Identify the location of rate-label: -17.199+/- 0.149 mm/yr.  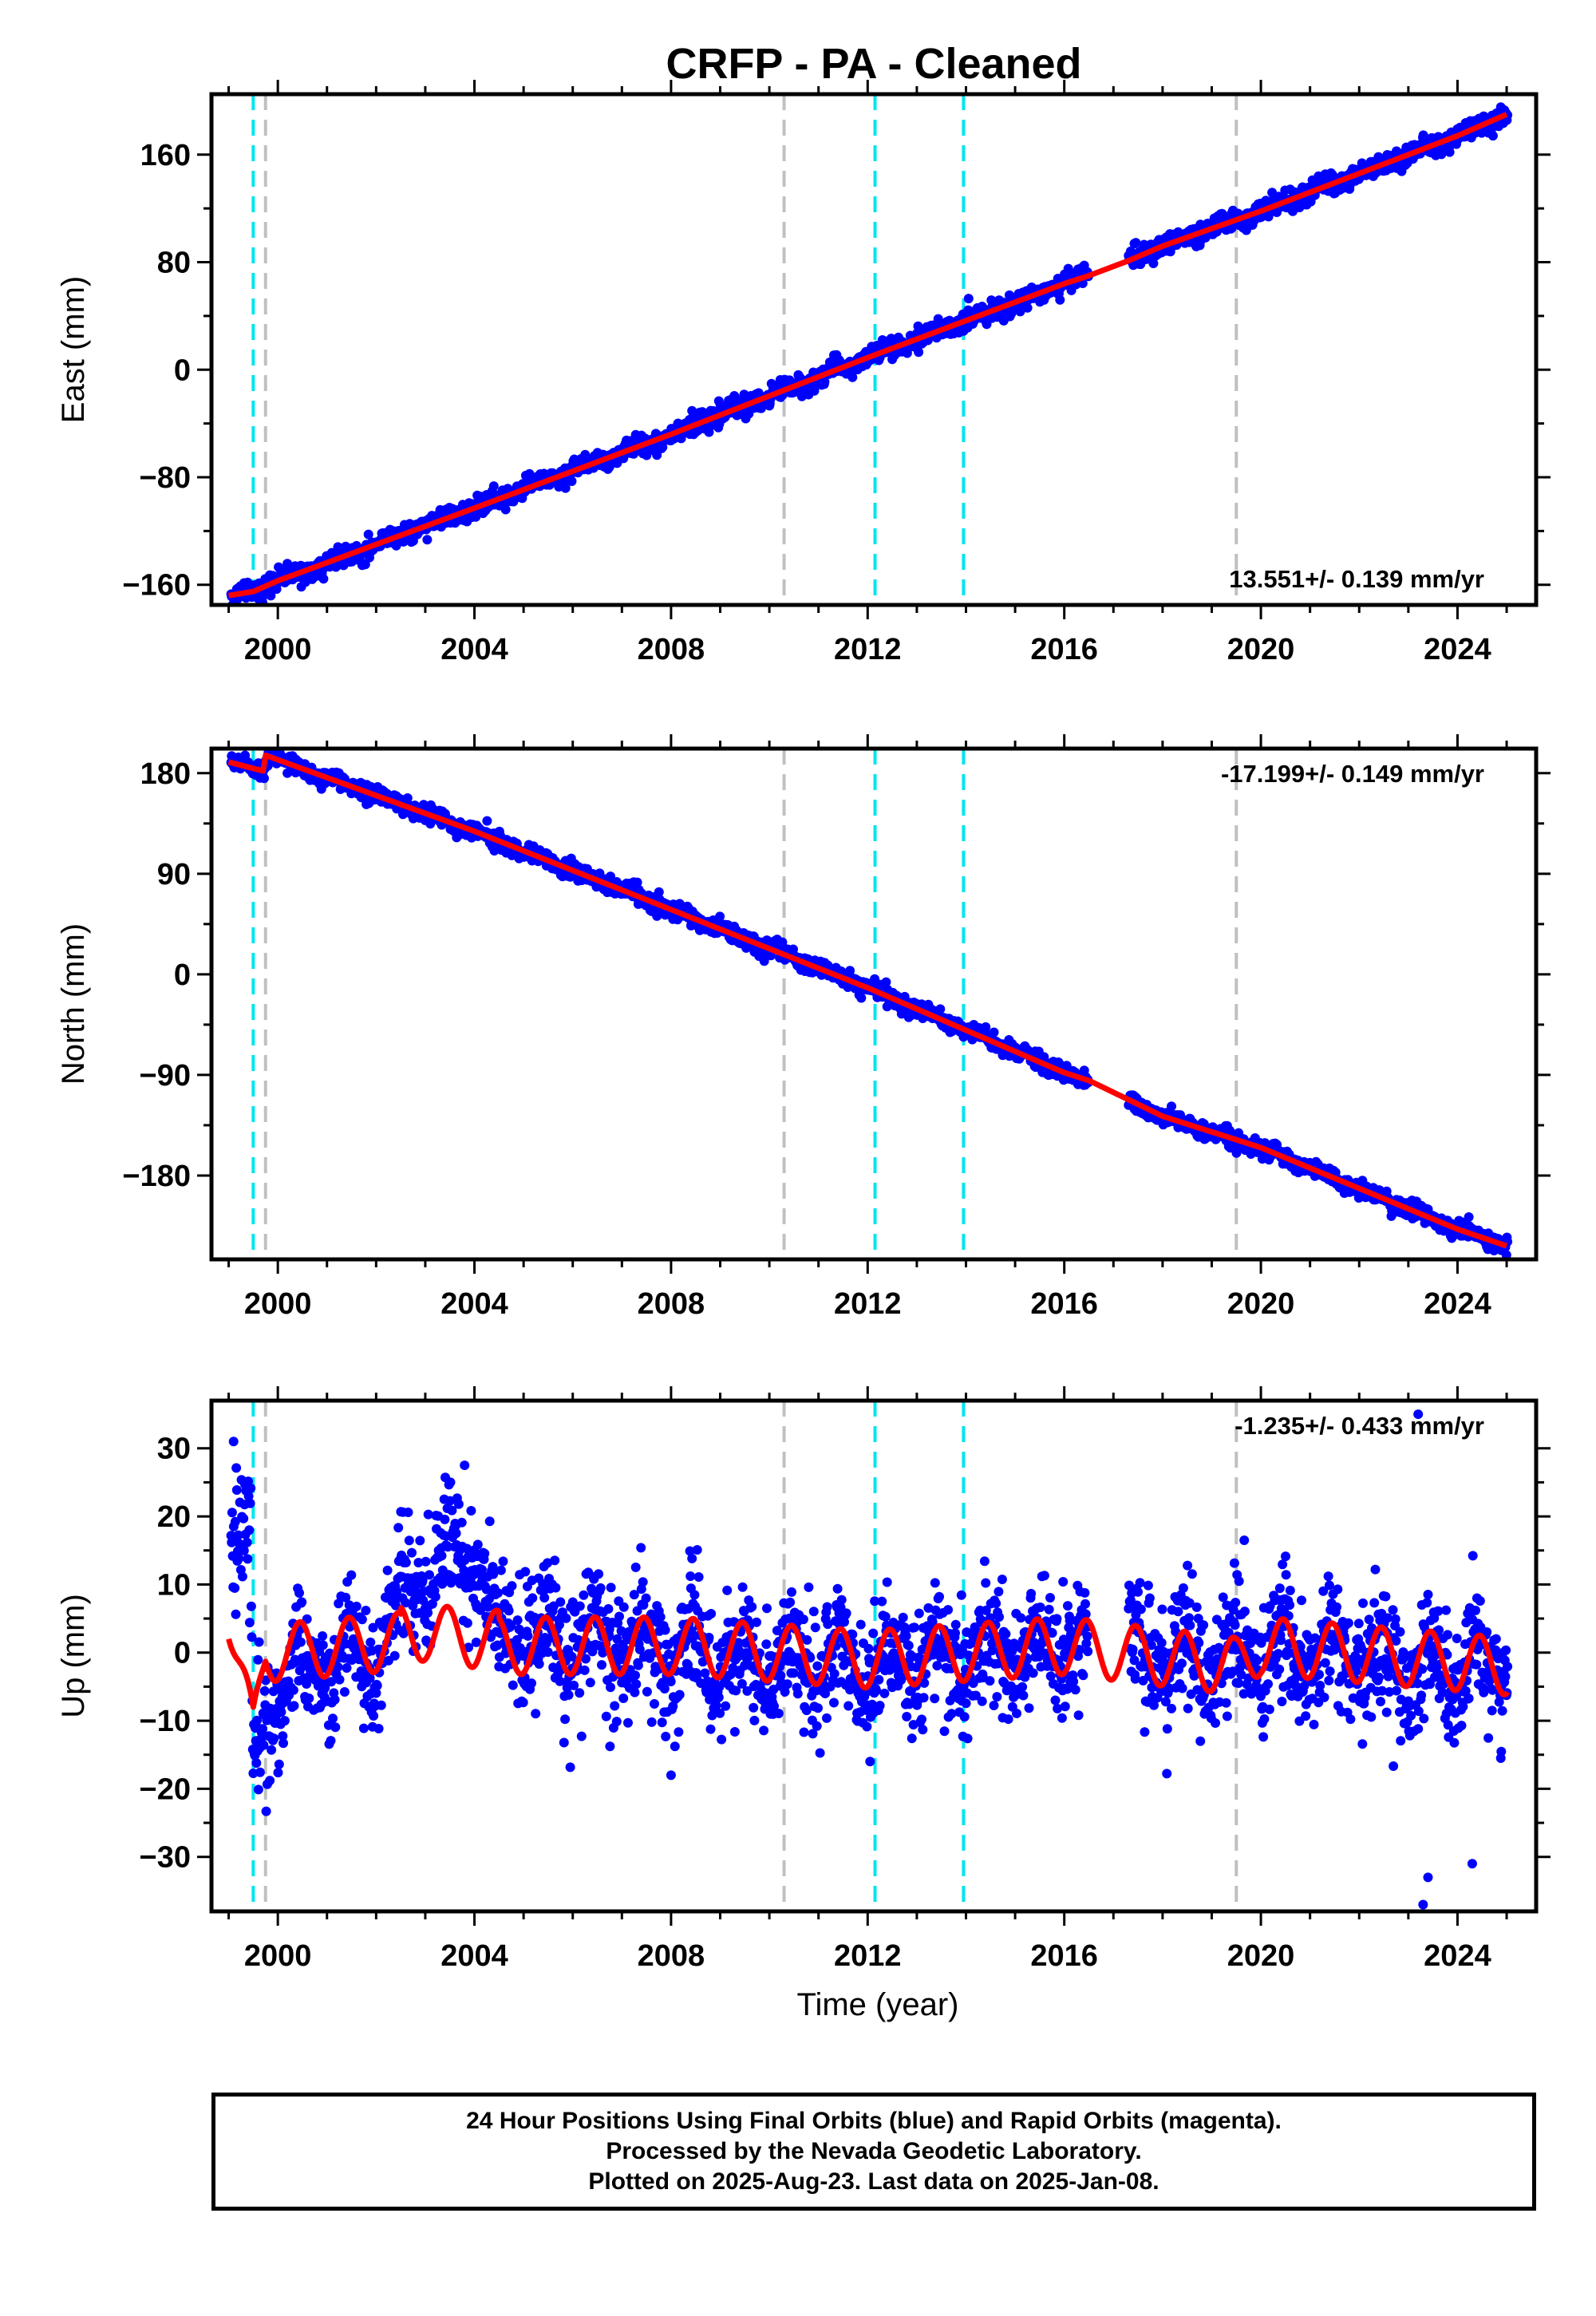
(1352, 774).